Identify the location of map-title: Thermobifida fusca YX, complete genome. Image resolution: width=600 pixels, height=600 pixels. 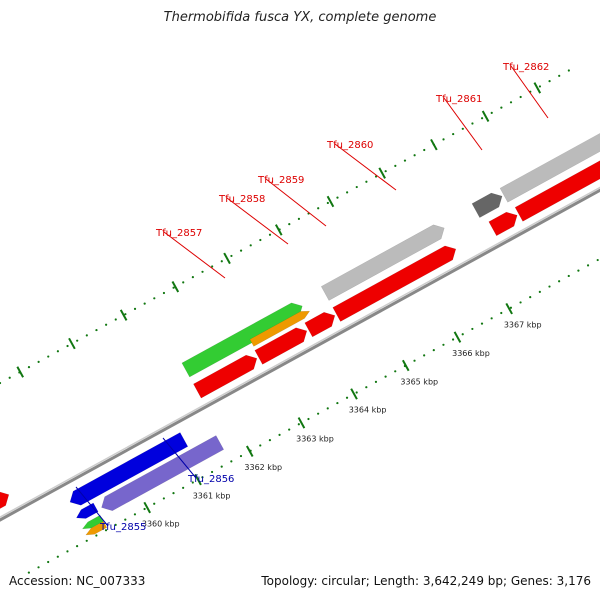
(300, 17).